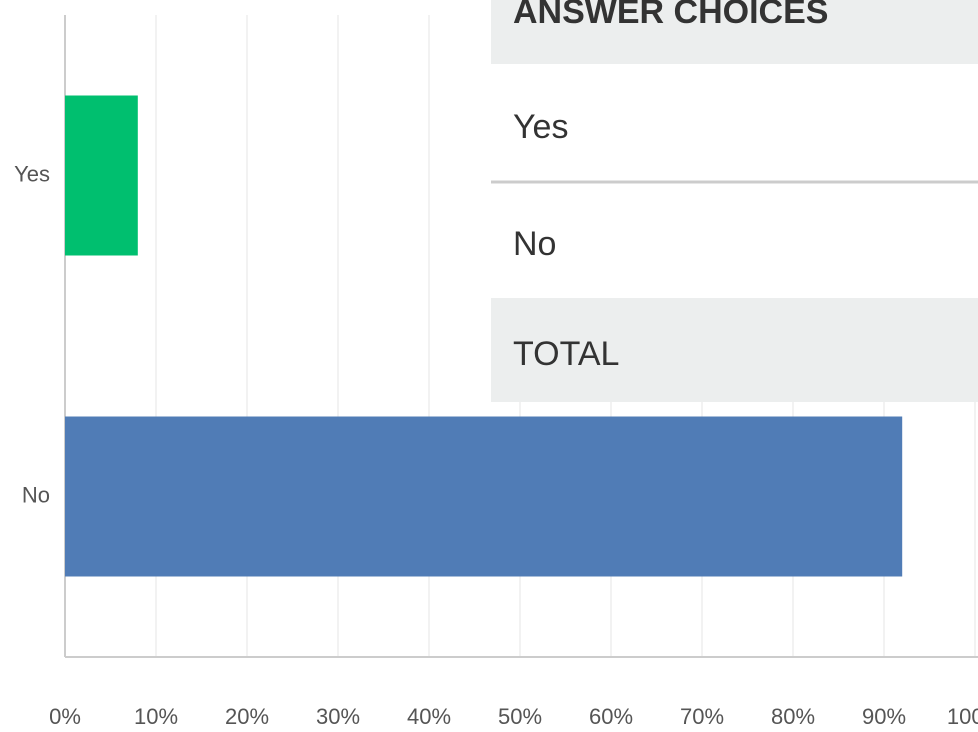 This screenshot has height=732, width=978. I want to click on x-tick-label: 30%, so click(338, 716).